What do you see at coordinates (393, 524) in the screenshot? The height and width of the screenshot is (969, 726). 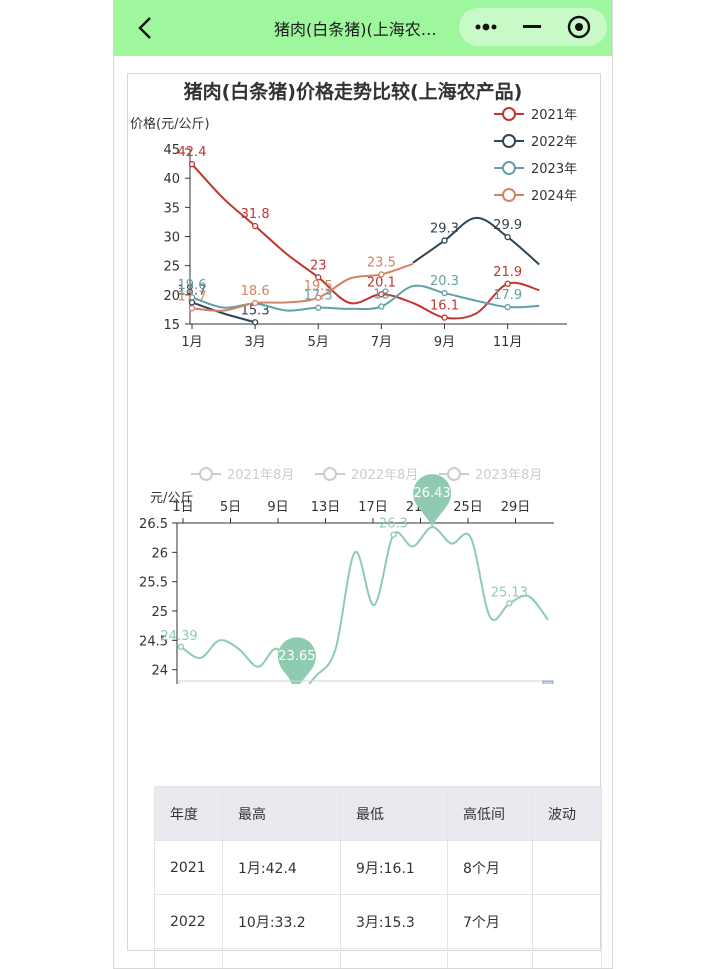 I see `data-label: 26.3` at bounding box center [393, 524].